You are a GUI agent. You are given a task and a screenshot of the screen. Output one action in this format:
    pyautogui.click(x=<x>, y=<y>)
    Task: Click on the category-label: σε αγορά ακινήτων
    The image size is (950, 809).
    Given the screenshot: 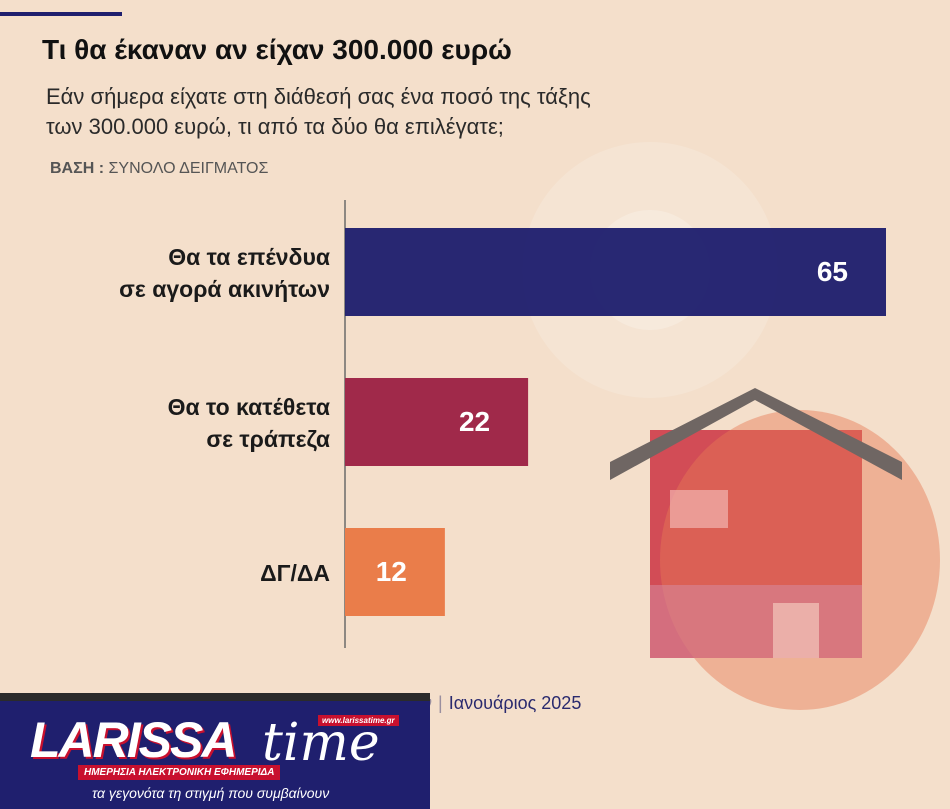 What is the action you would take?
    pyautogui.click(x=224, y=289)
    